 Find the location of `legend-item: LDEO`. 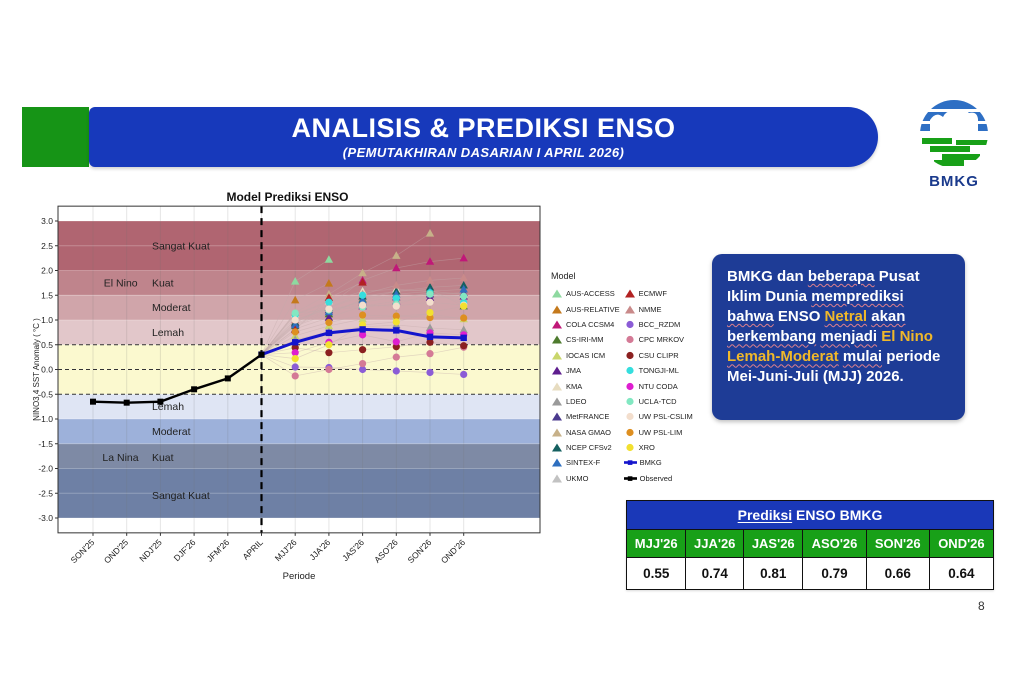

legend-item: LDEO is located at coordinates (585, 401).